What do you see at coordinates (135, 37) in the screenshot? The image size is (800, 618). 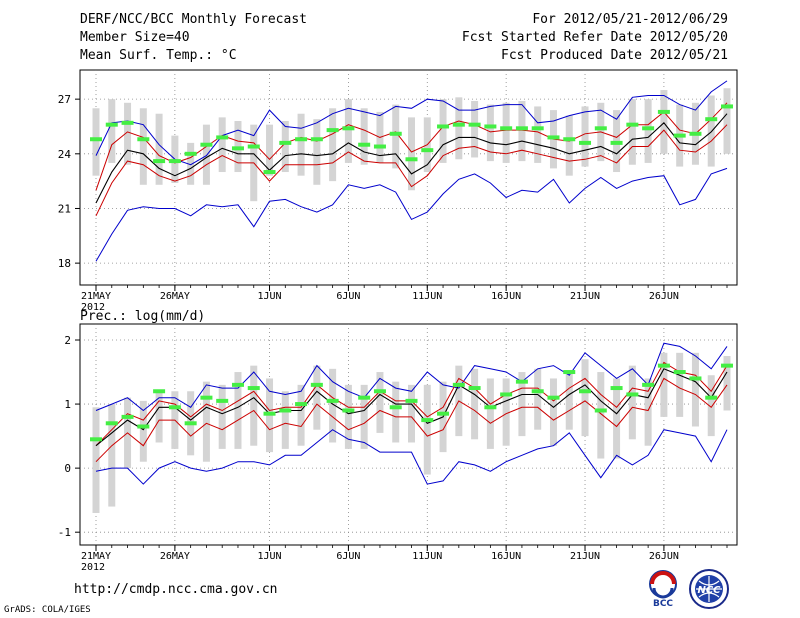 I see `member-size: Member Size=40` at bounding box center [135, 37].